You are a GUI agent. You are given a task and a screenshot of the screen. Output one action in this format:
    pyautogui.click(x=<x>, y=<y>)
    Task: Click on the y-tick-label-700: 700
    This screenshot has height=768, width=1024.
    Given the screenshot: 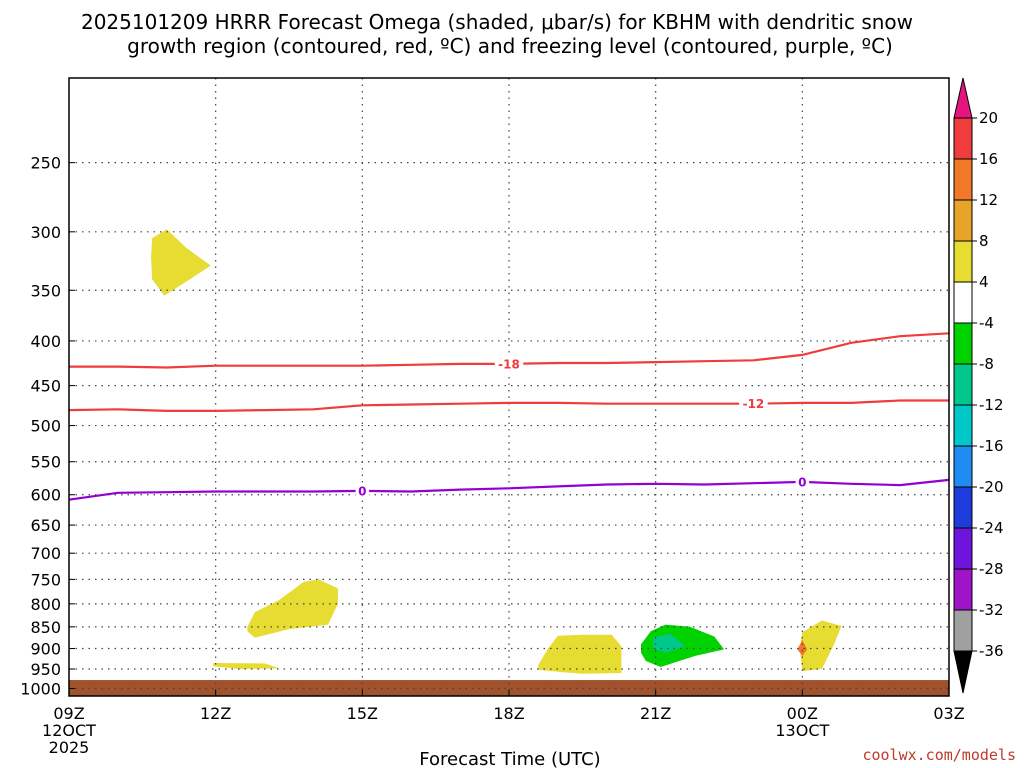 What is the action you would take?
    pyautogui.click(x=45, y=553)
    